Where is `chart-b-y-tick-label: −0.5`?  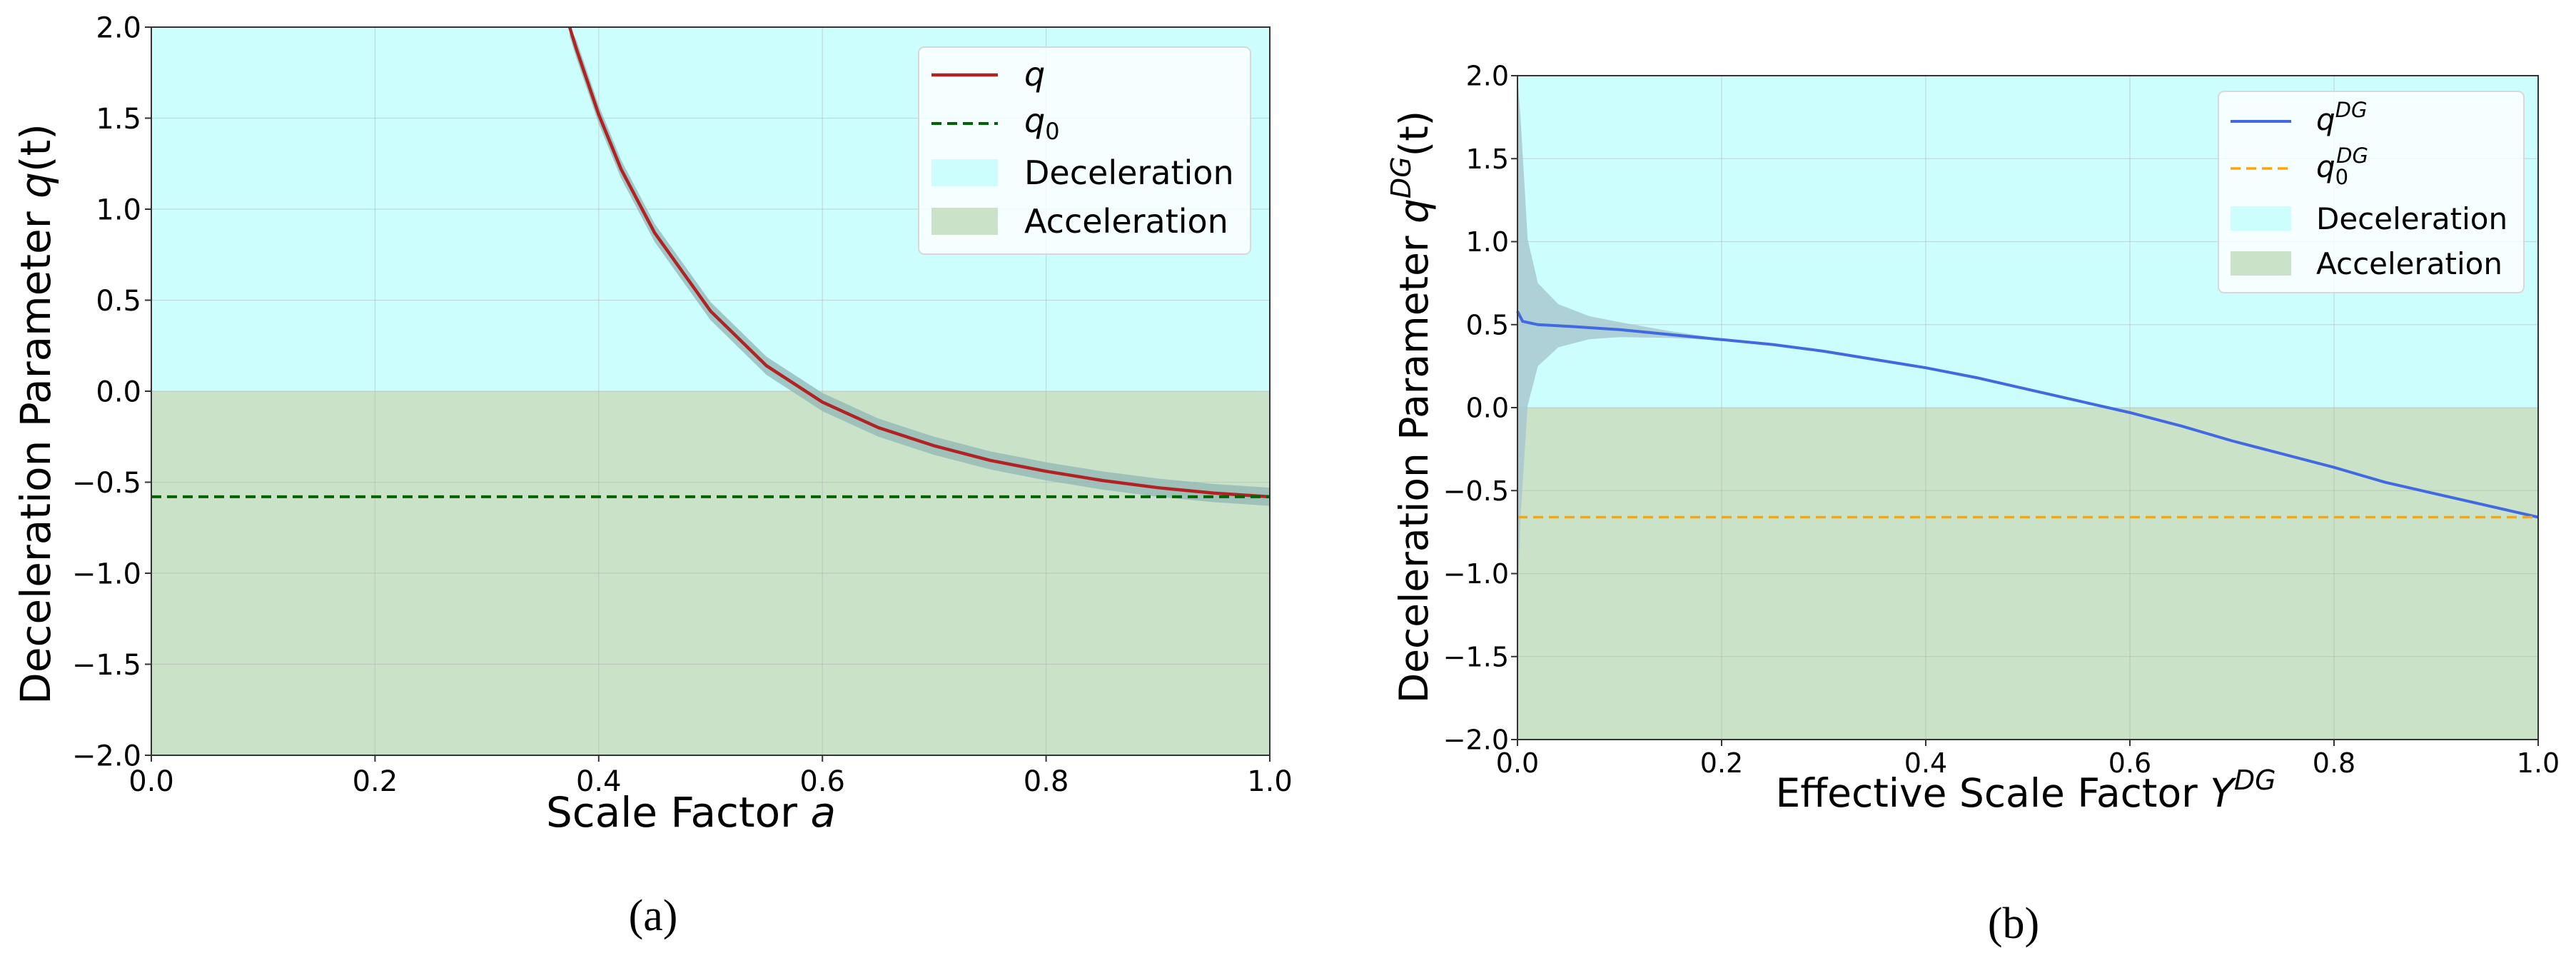 chart-b-y-tick-label: −0.5 is located at coordinates (1476, 491).